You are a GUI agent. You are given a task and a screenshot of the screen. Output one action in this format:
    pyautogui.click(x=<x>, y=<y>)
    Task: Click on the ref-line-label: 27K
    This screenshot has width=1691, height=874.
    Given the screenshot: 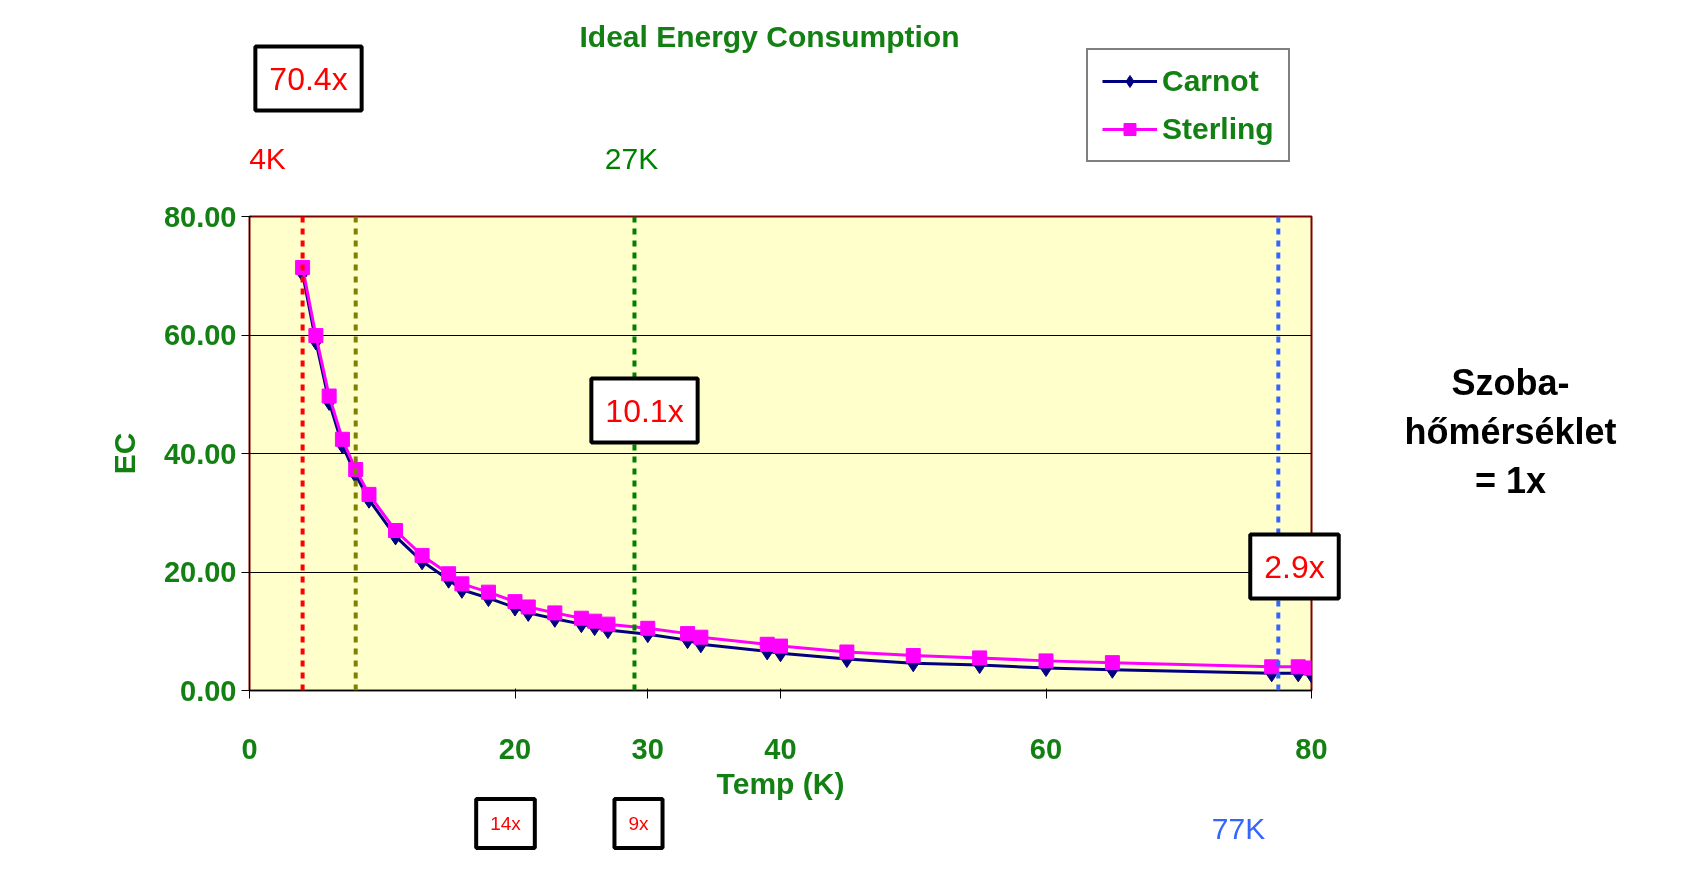 What is the action you would take?
    pyautogui.click(x=631, y=158)
    